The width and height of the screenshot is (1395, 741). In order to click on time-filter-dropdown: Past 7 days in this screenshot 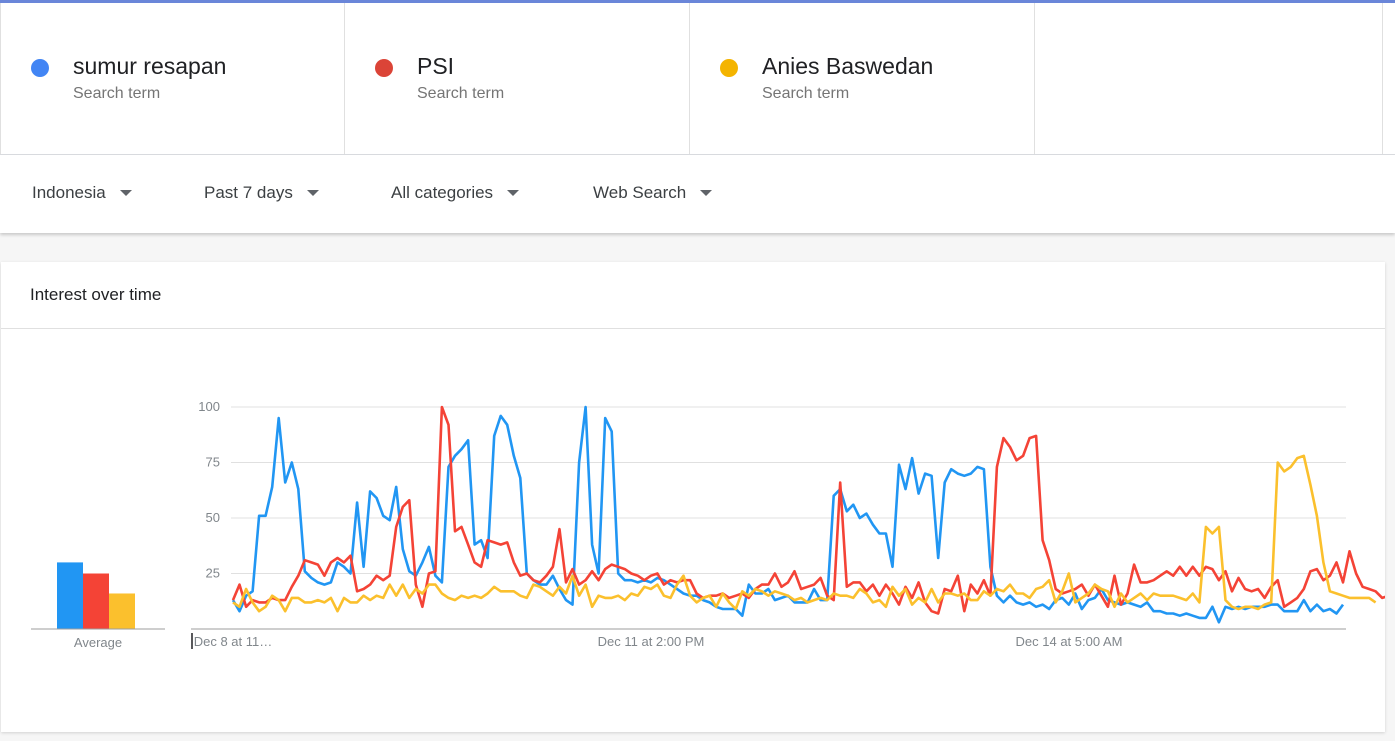, I will do `click(261, 193)`.